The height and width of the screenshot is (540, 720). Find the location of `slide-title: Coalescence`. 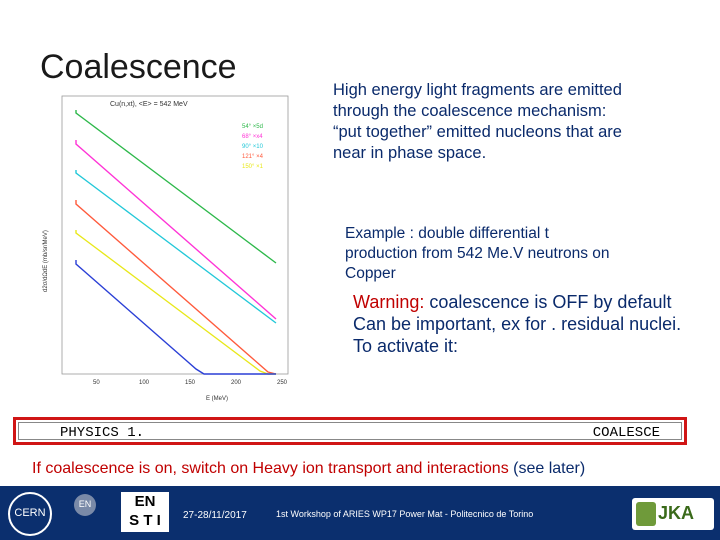

slide-title: Coalescence is located at coordinates (138, 67).